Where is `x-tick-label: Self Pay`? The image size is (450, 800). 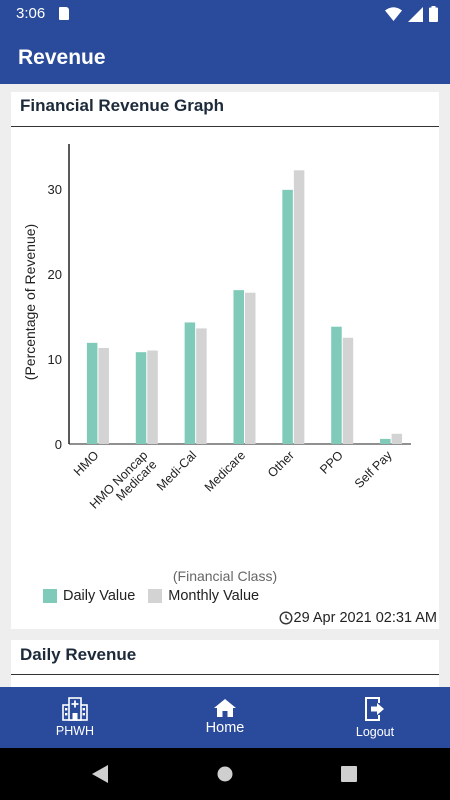 x-tick-label: Self Pay is located at coordinates (373, 469).